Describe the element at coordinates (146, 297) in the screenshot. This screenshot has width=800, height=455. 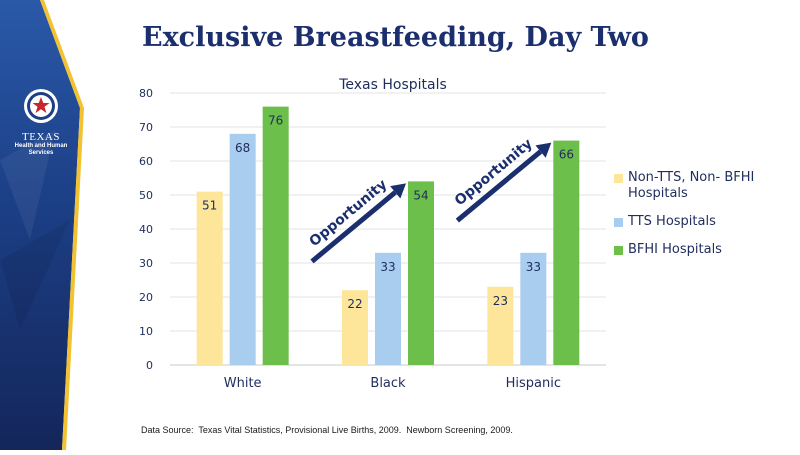
I see `y-tick-label: 20` at that location.